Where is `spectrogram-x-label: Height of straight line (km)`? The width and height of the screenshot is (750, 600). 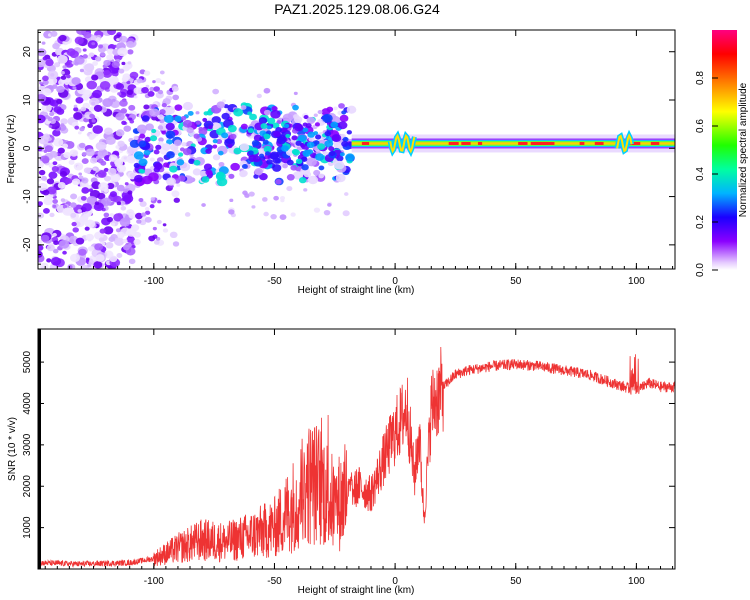
spectrogram-x-label: Height of straight line (km) is located at coordinates (356, 290).